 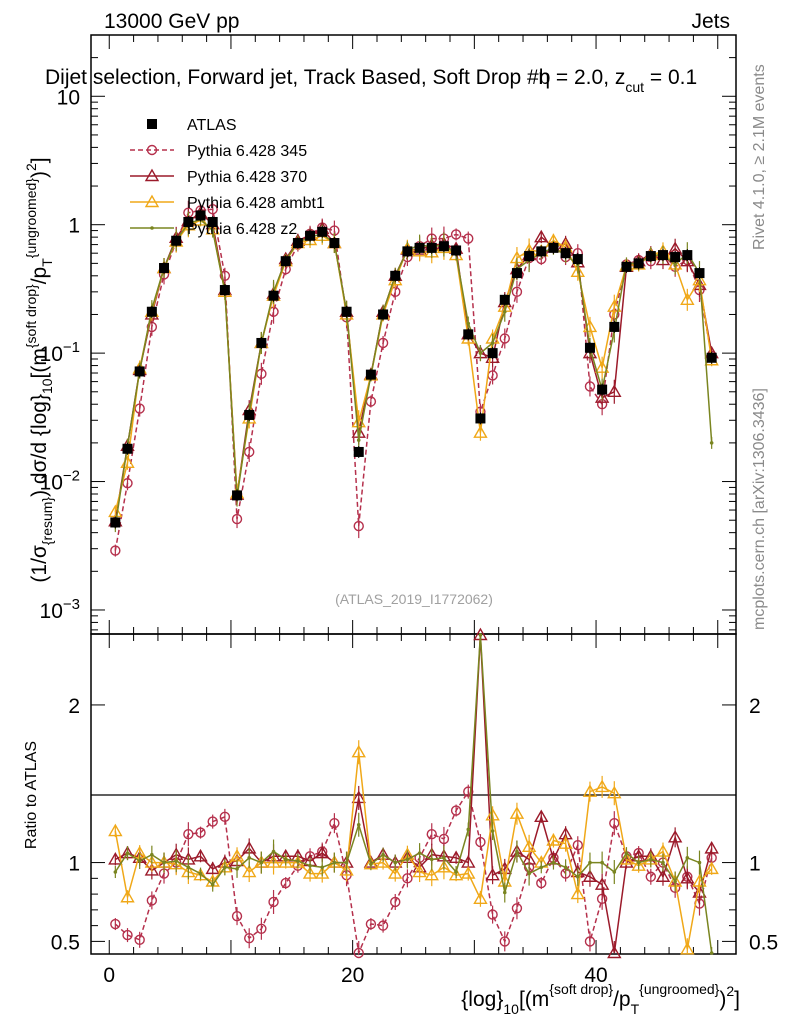 I want to click on main-pythia-6-428-ambt1-point, so click(x=115, y=511).